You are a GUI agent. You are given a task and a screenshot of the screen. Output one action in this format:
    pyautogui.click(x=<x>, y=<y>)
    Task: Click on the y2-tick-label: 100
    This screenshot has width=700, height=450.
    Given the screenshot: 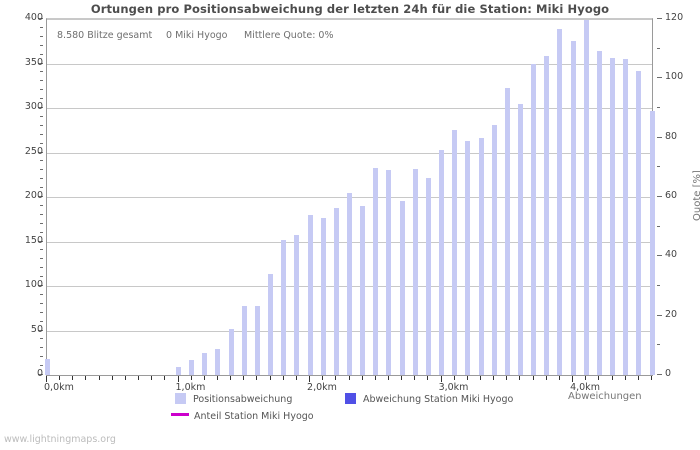 What is the action you would take?
    pyautogui.click(x=674, y=77)
    